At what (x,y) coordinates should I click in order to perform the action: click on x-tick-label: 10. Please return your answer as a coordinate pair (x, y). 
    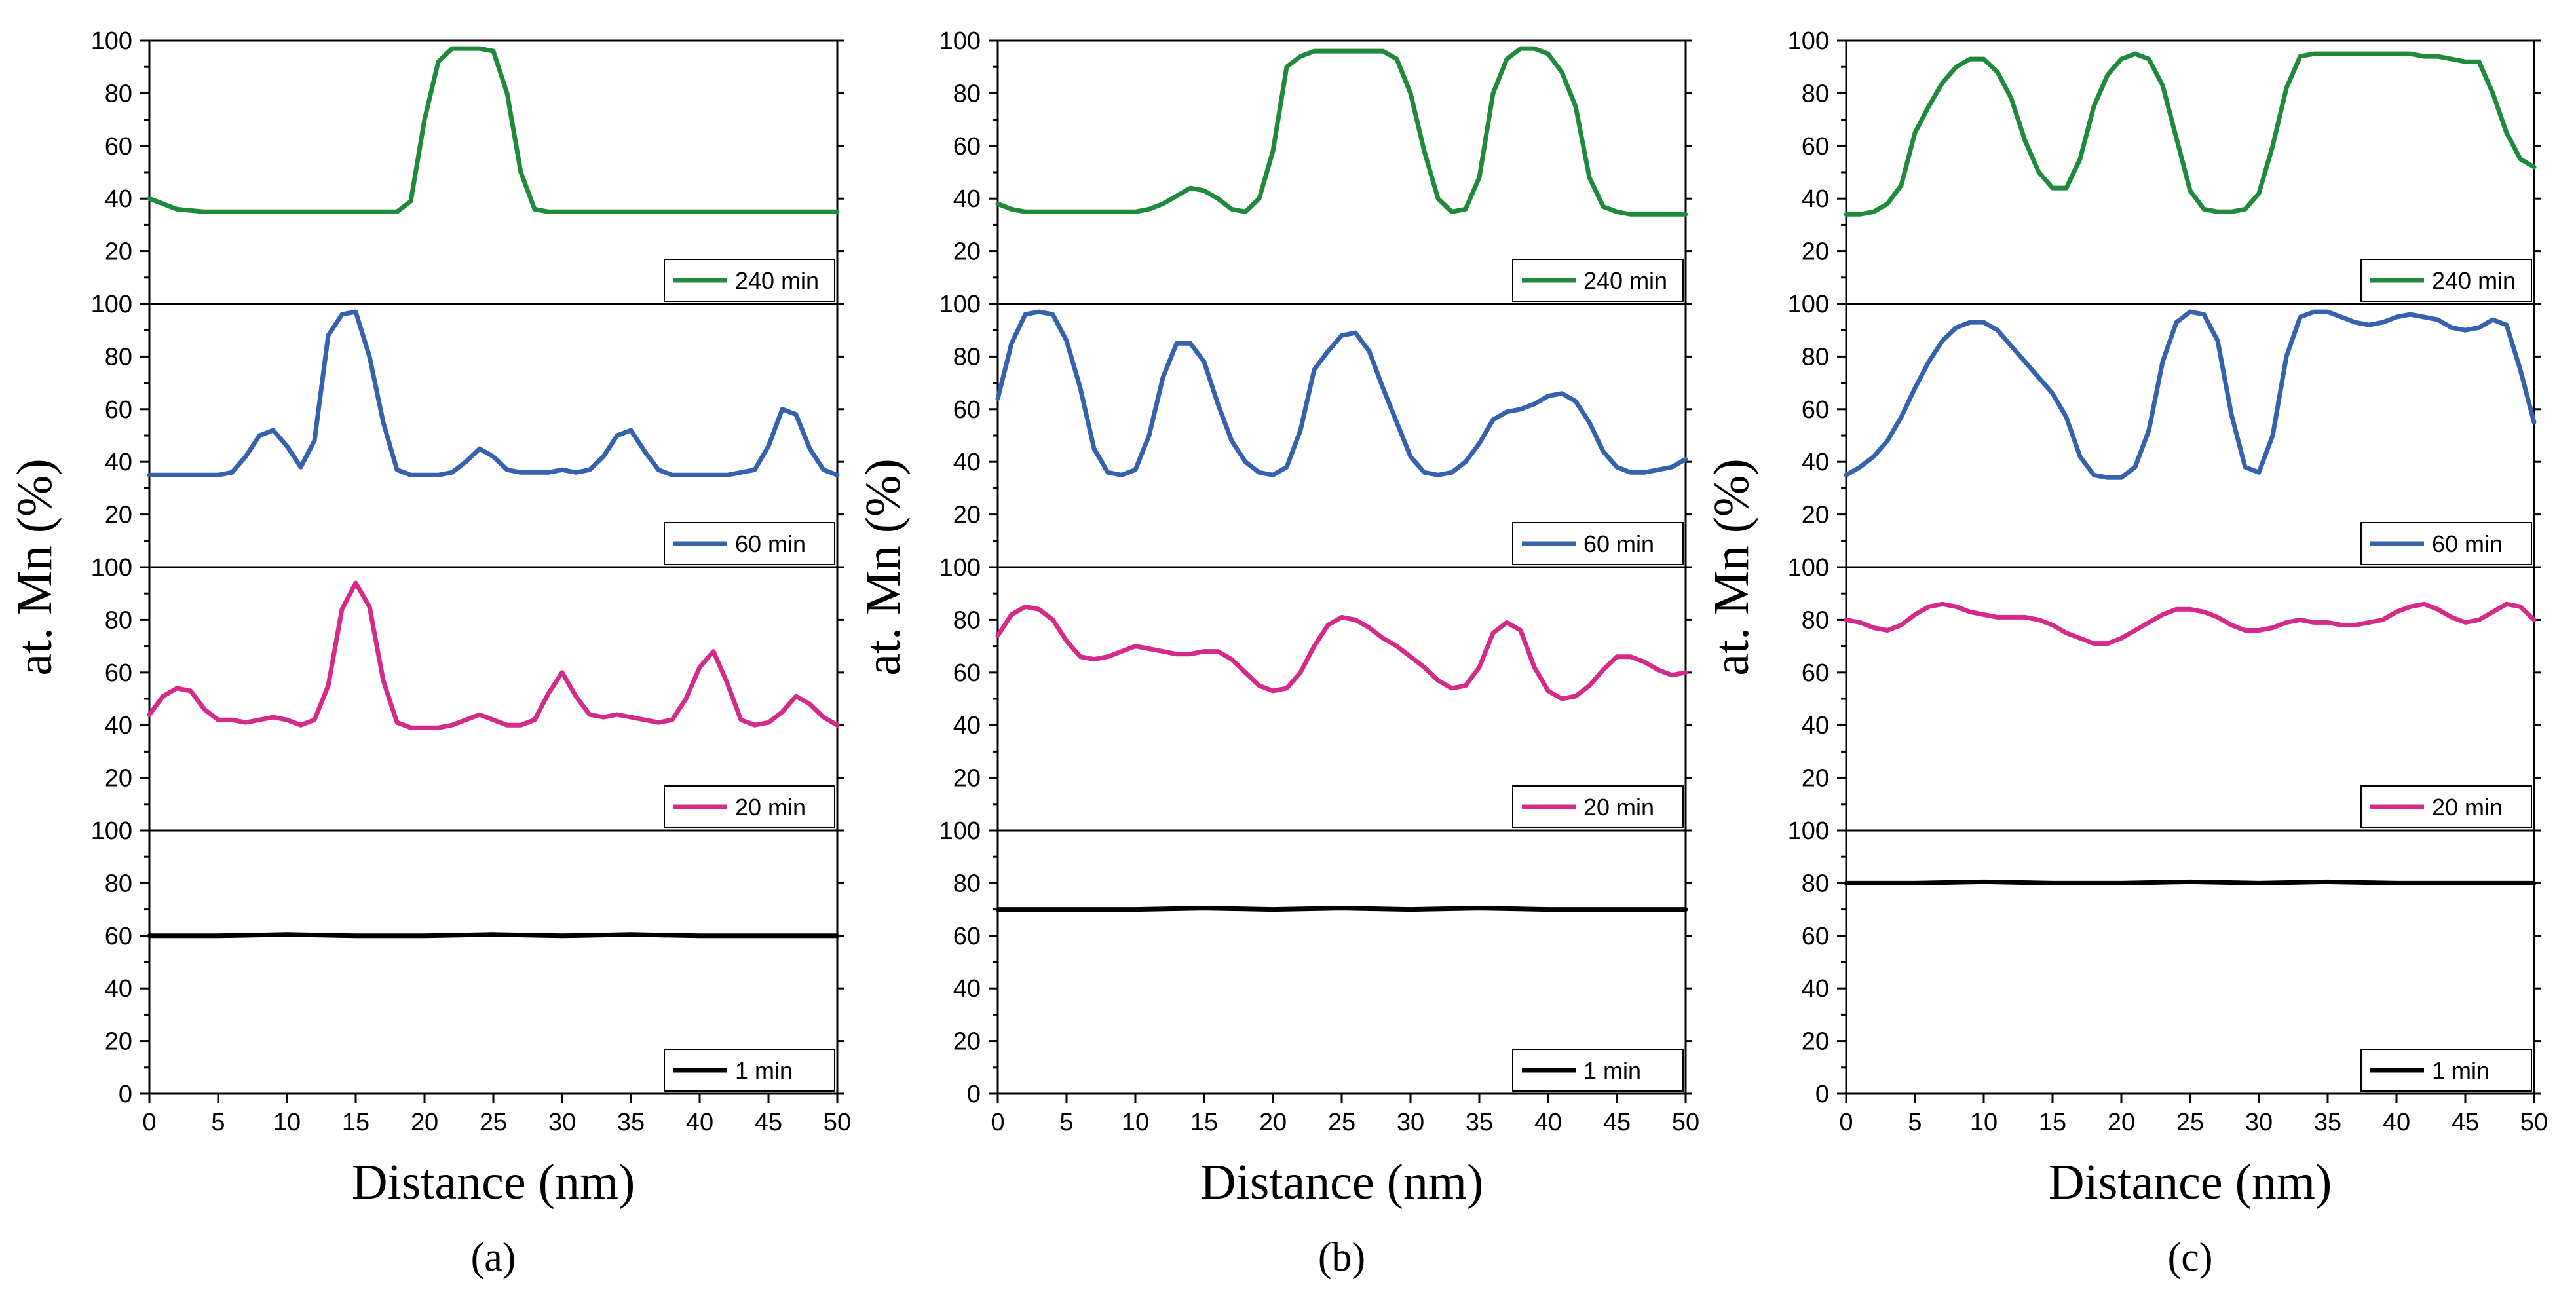
    Looking at the image, I should click on (1984, 1122).